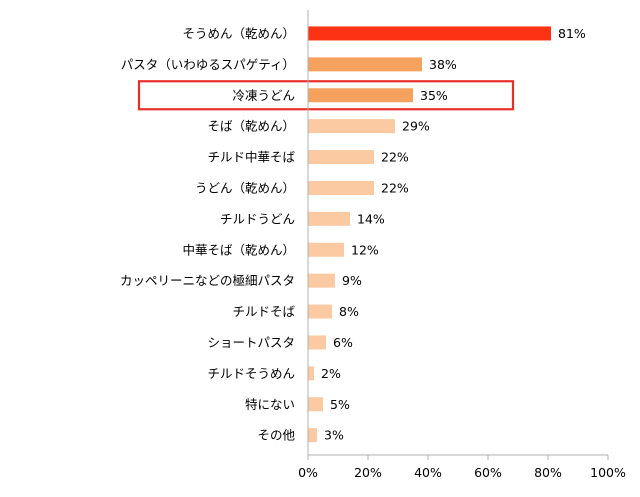  What do you see at coordinates (608, 472) in the screenshot?
I see `x-tick-label: 100%` at bounding box center [608, 472].